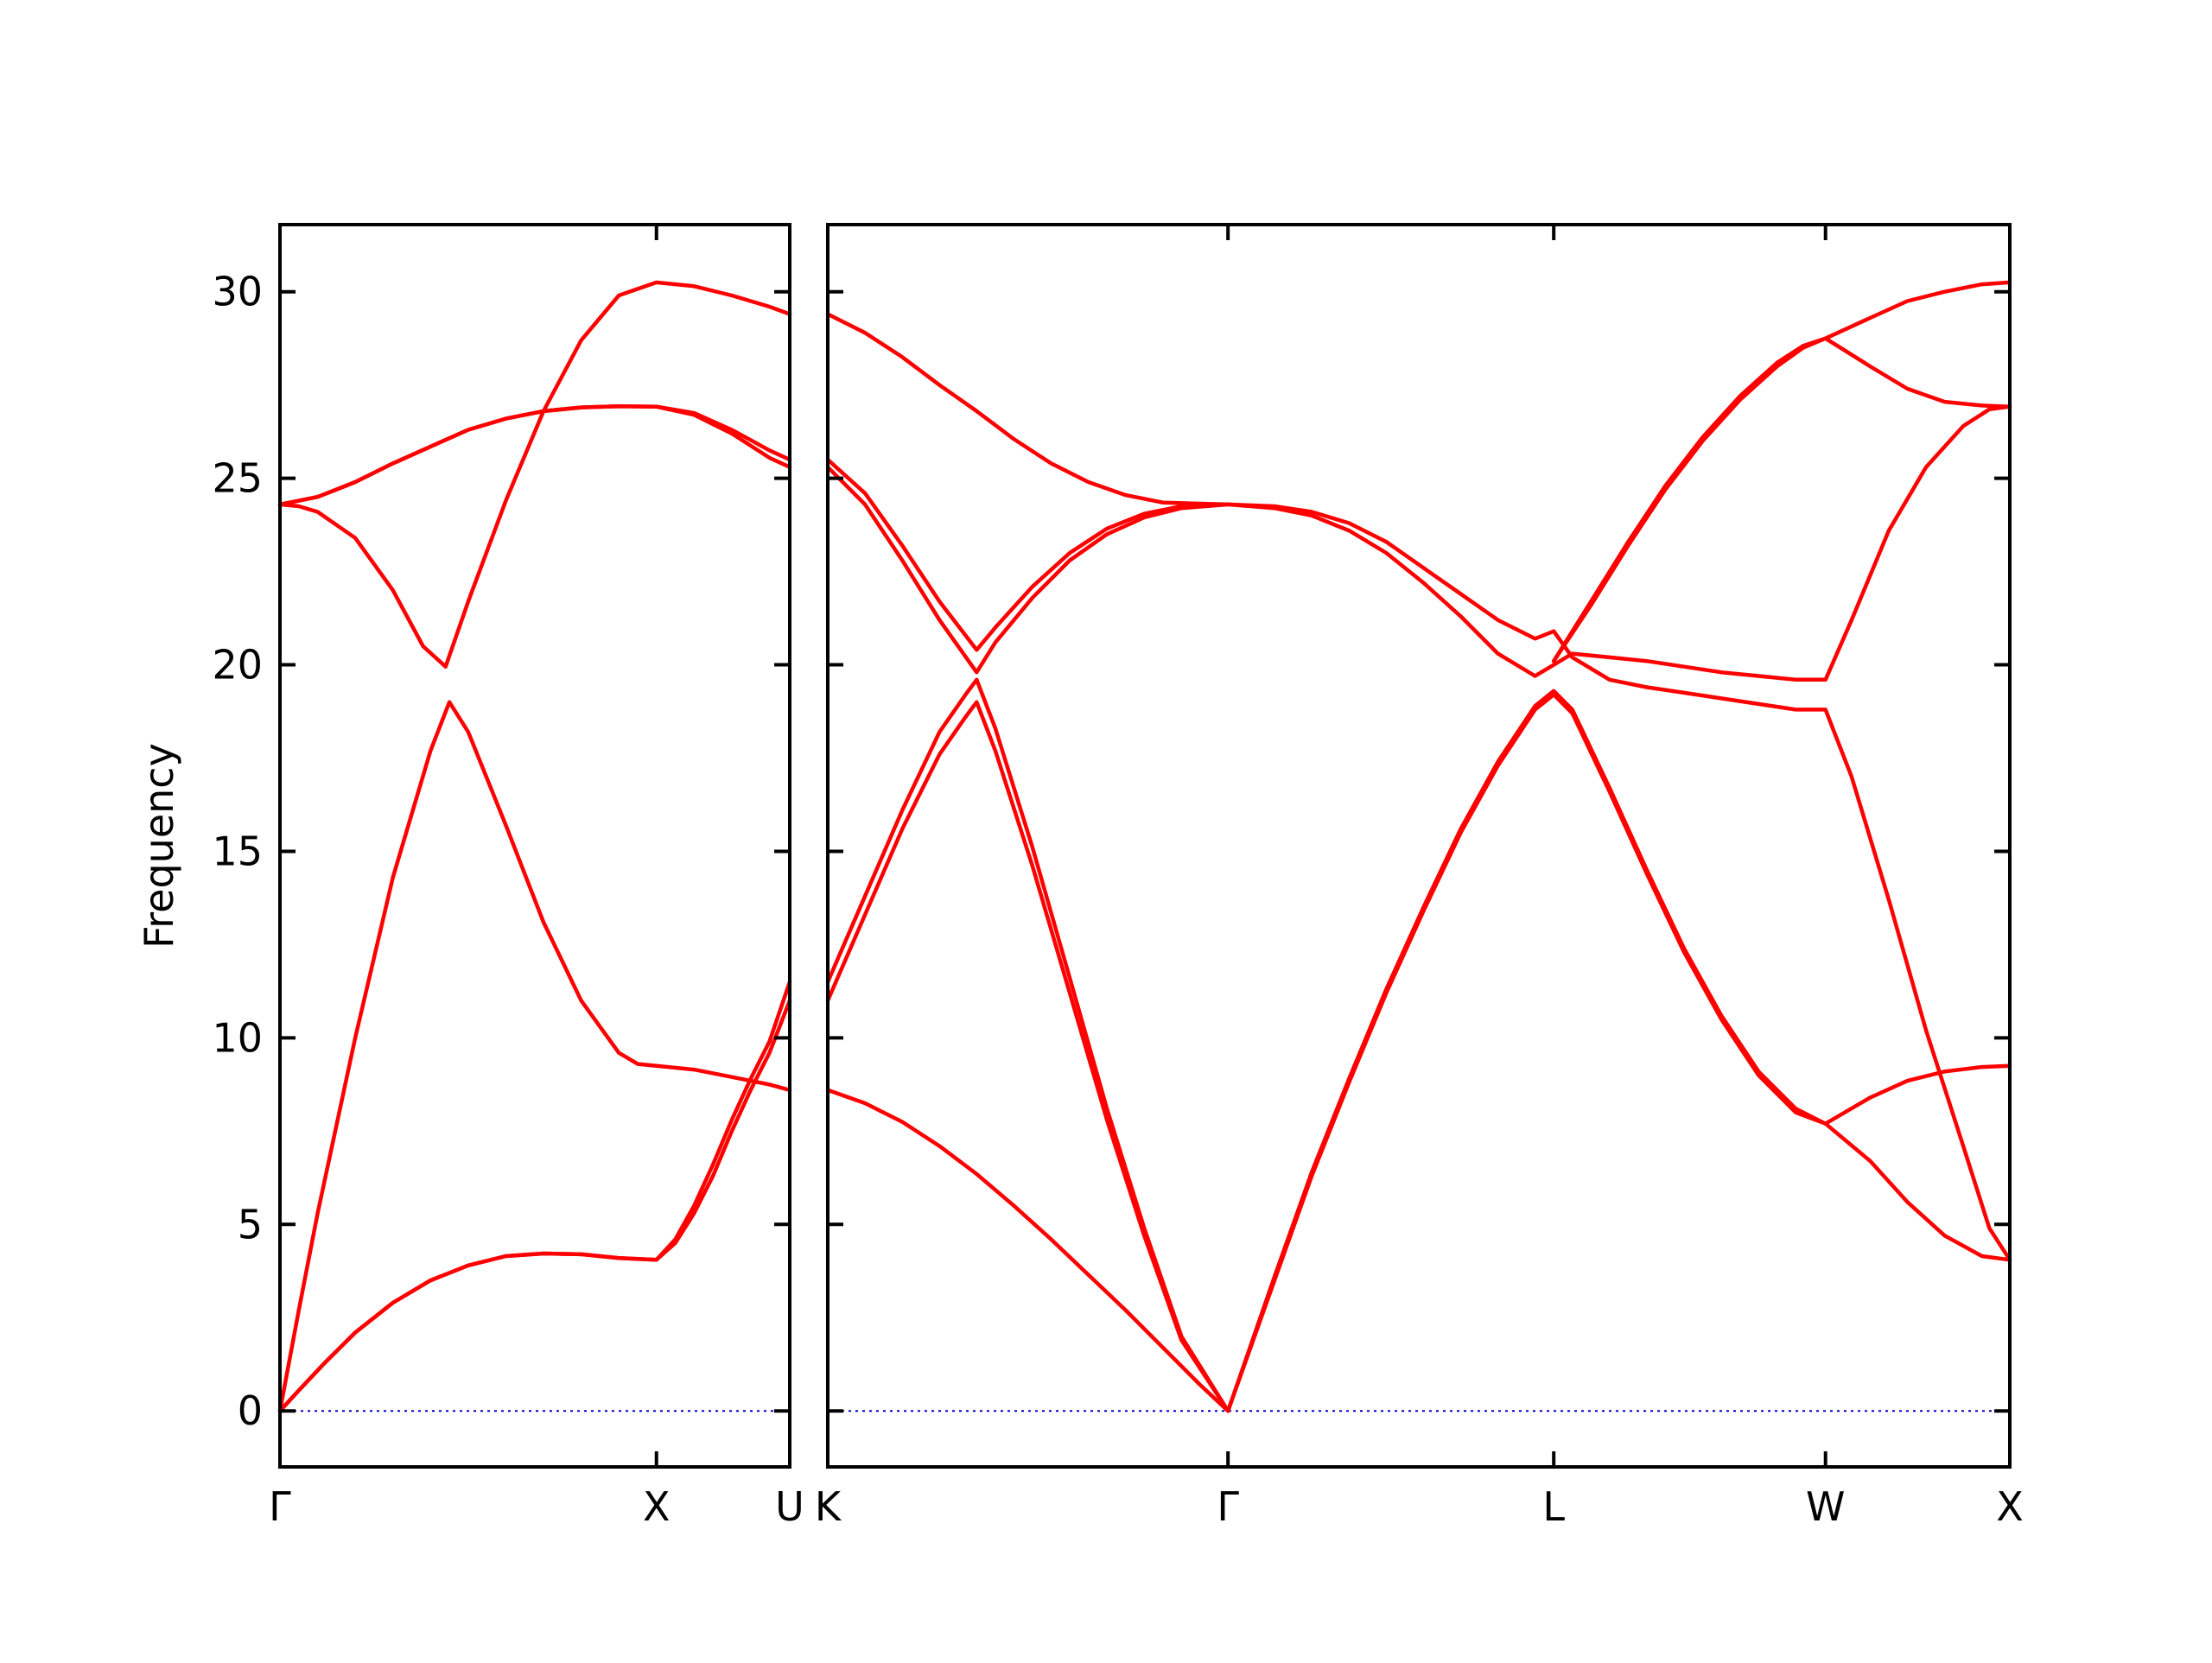  What do you see at coordinates (237, 479) in the screenshot?
I see `y-tick-label: 25` at bounding box center [237, 479].